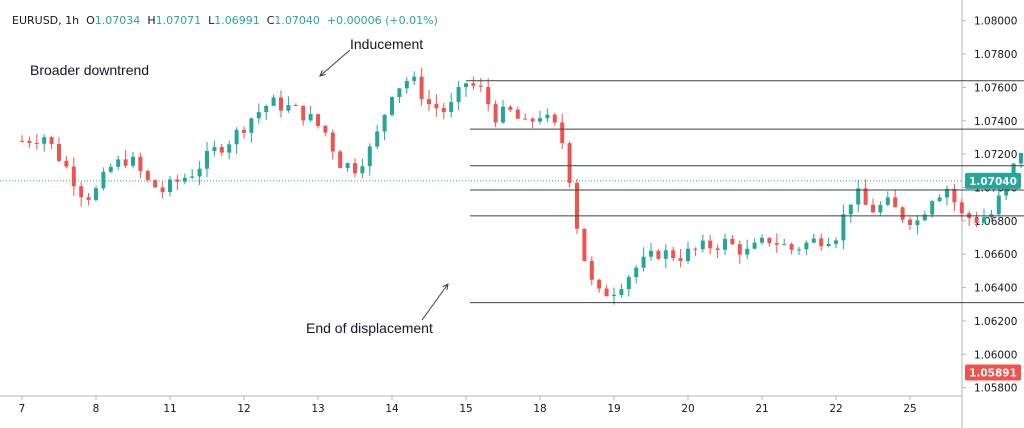 This screenshot has width=1024, height=428. What do you see at coordinates (435, 302) in the screenshot?
I see `displacement-arrow` at bounding box center [435, 302].